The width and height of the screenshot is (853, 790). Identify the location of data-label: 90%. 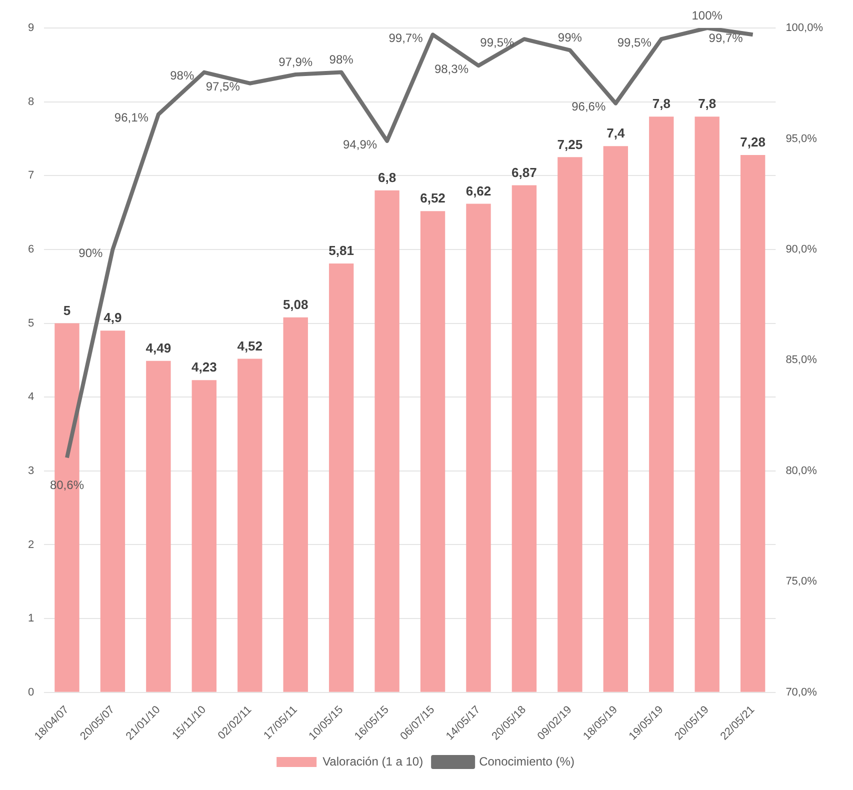
(91, 253).